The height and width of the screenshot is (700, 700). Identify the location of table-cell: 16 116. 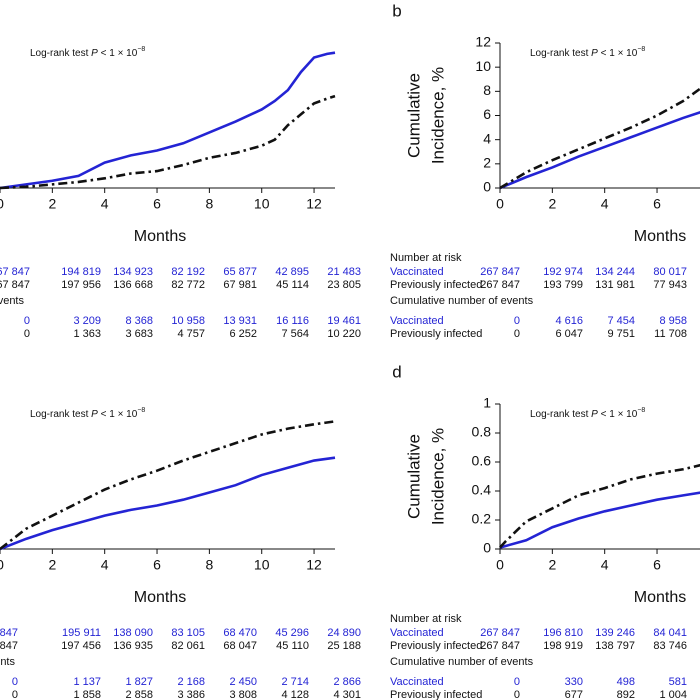
(292, 321).